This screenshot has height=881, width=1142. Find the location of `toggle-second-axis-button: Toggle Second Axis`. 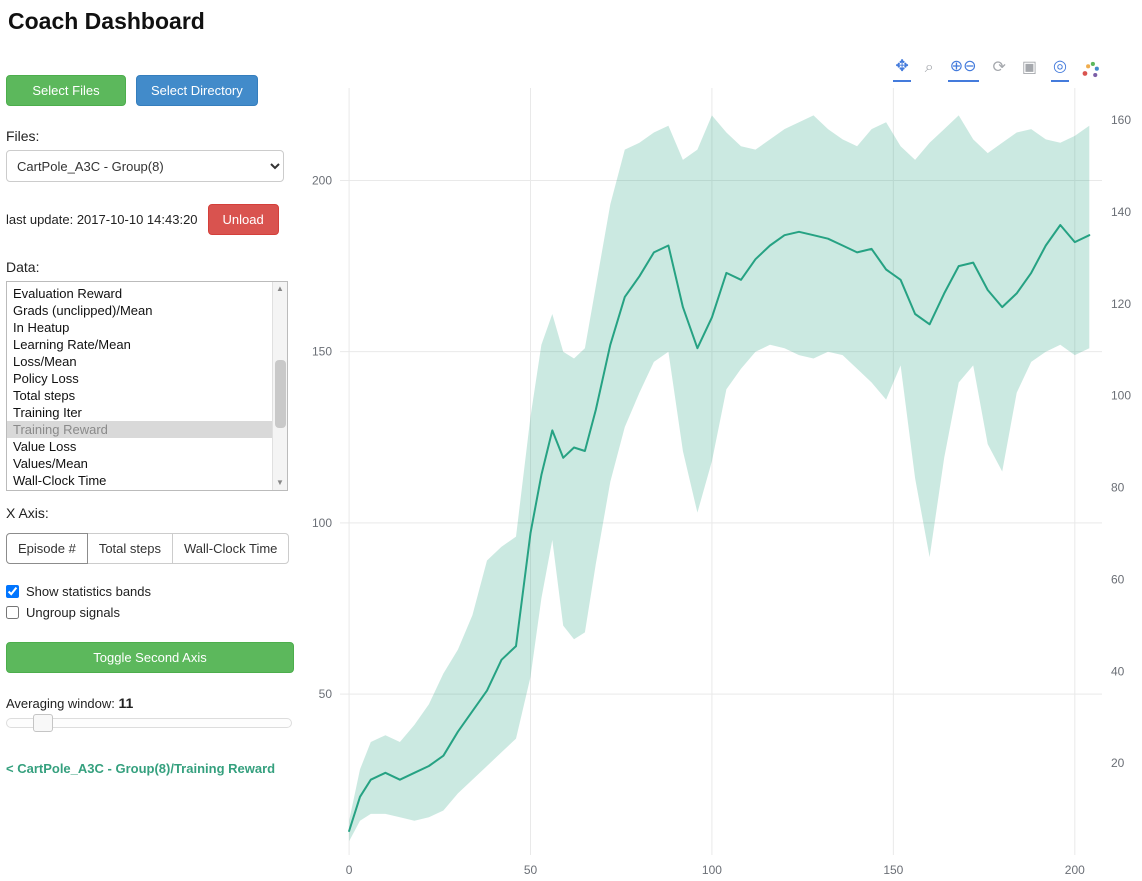

toggle-second-axis-button: Toggle Second Axis is located at coordinates (150, 657).